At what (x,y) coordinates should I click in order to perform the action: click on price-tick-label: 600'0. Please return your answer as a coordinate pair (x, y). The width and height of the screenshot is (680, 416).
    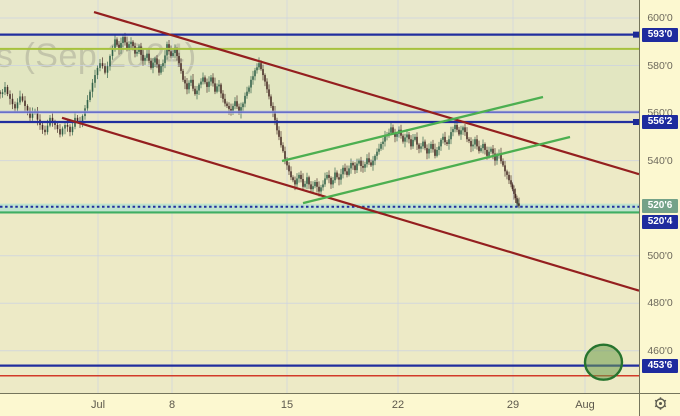
    Looking at the image, I should click on (660, 18).